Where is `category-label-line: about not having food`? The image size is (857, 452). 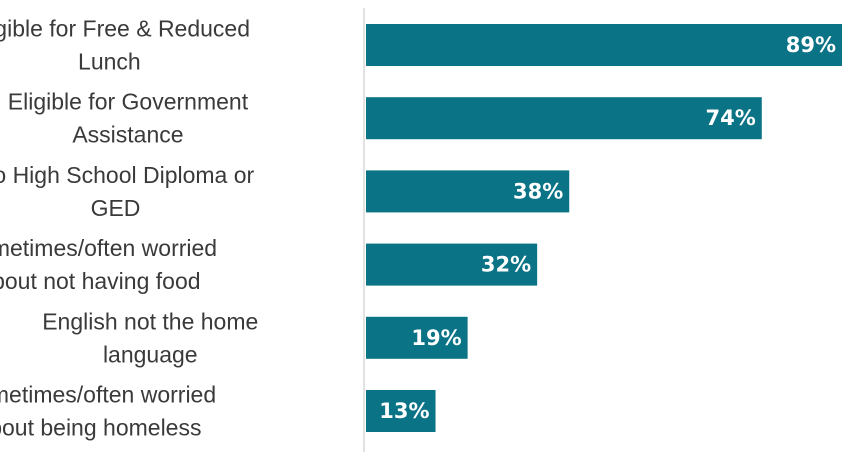 category-label-line: about not having food is located at coordinates (100, 281).